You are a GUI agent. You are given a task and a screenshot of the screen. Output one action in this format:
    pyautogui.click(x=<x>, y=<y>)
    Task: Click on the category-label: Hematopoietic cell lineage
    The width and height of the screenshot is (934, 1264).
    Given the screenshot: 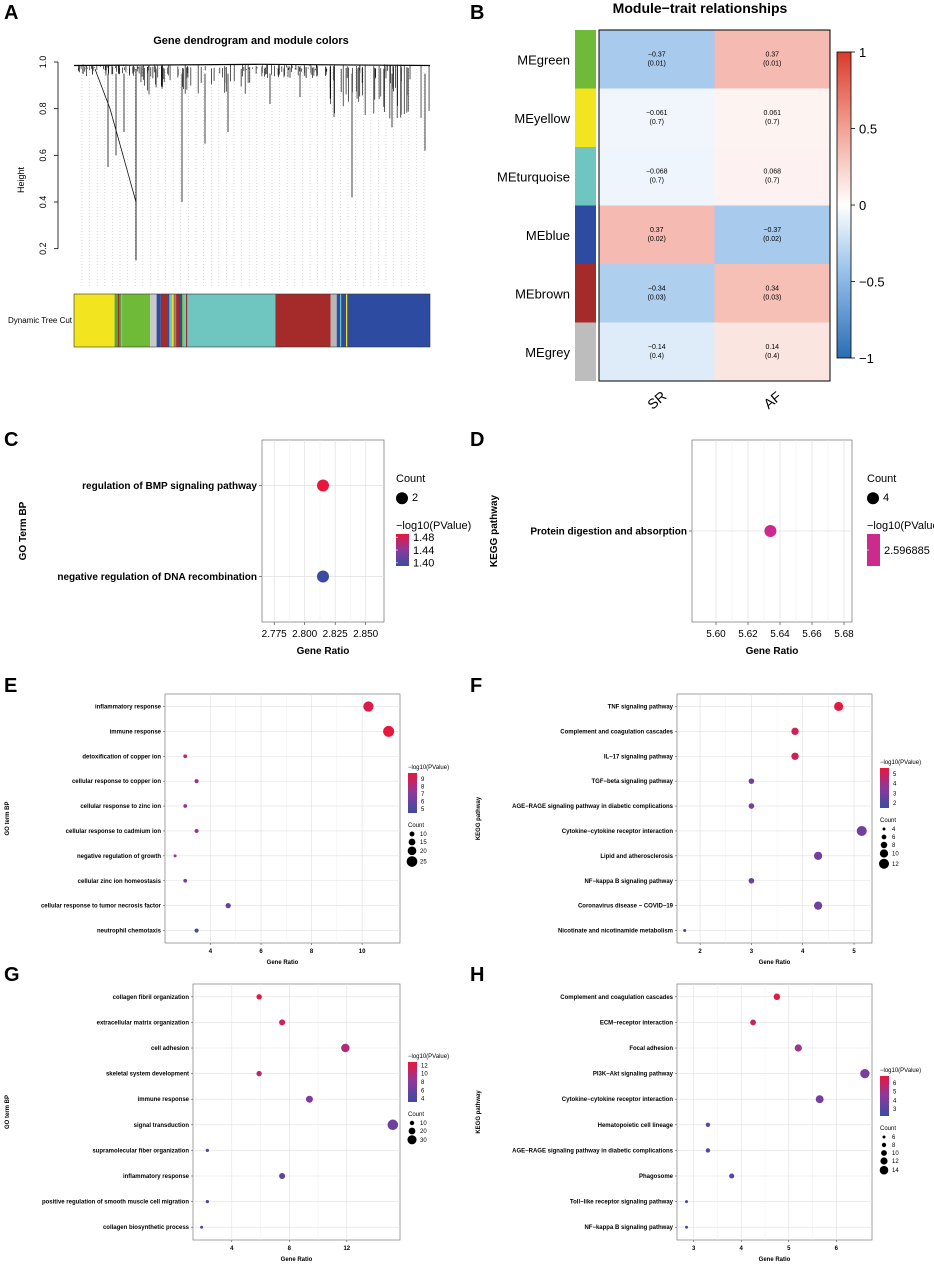 What is the action you would take?
    pyautogui.click(x=636, y=1126)
    